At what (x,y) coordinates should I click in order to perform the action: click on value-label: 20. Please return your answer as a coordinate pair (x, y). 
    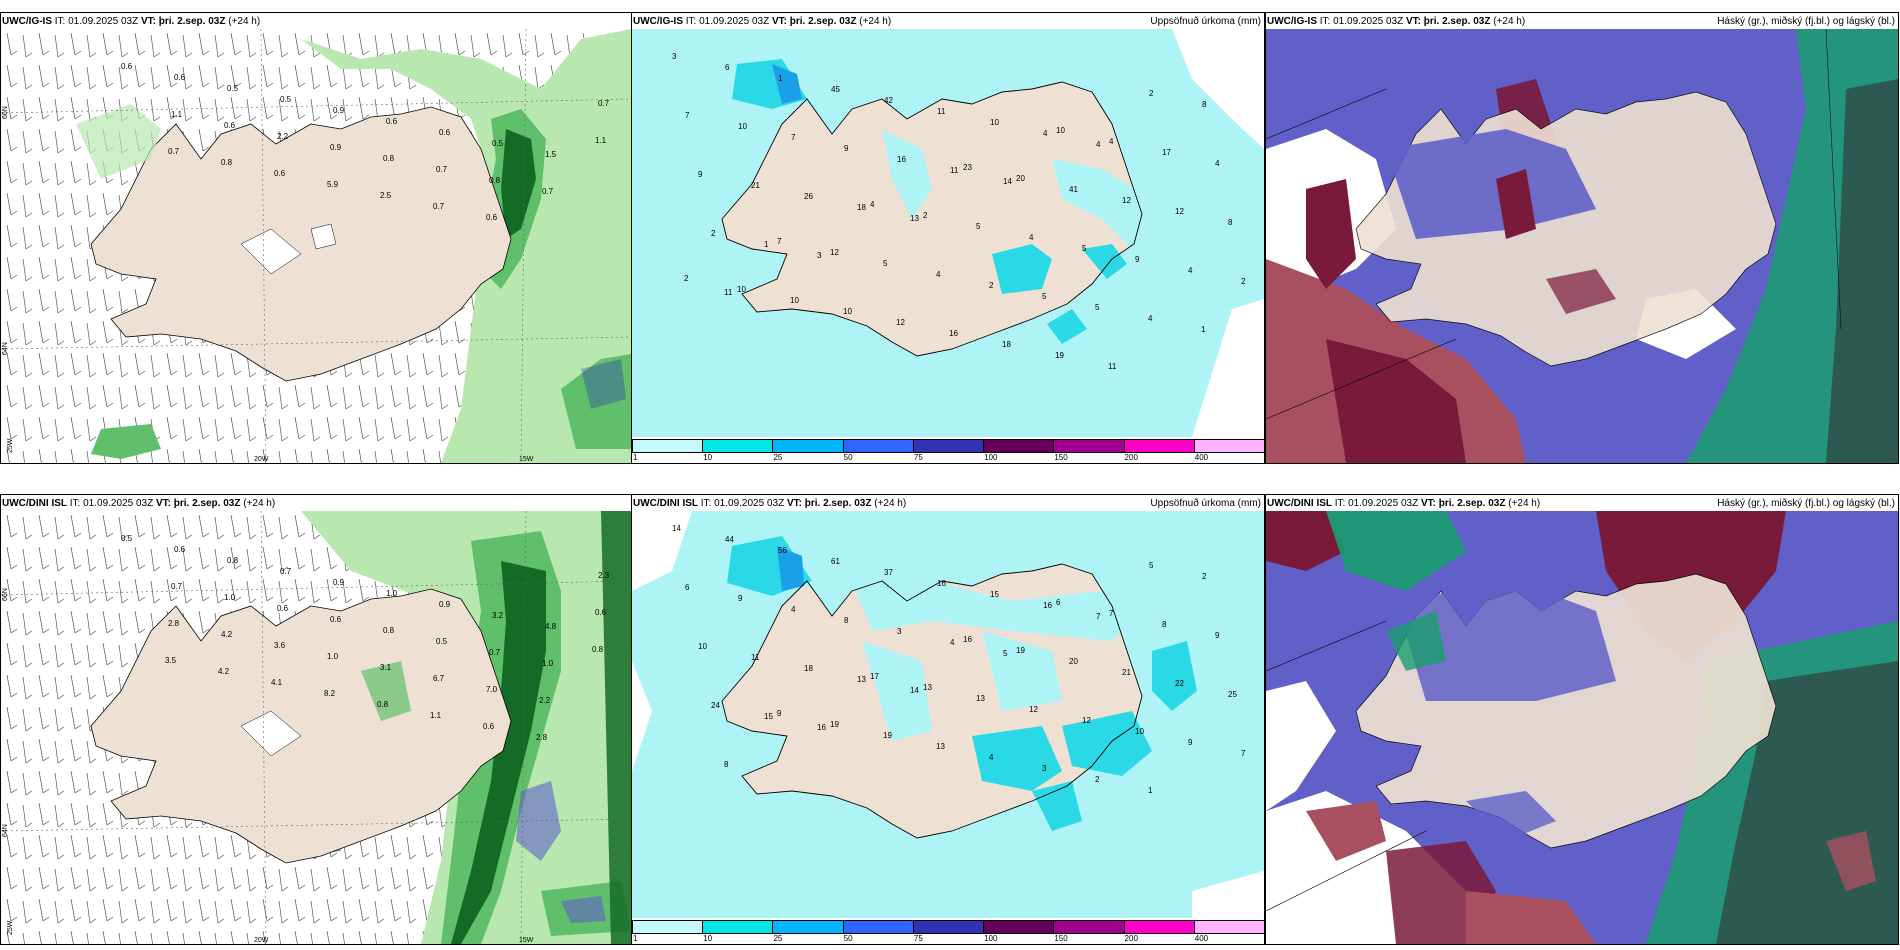
    Looking at the image, I should click on (1020, 178).